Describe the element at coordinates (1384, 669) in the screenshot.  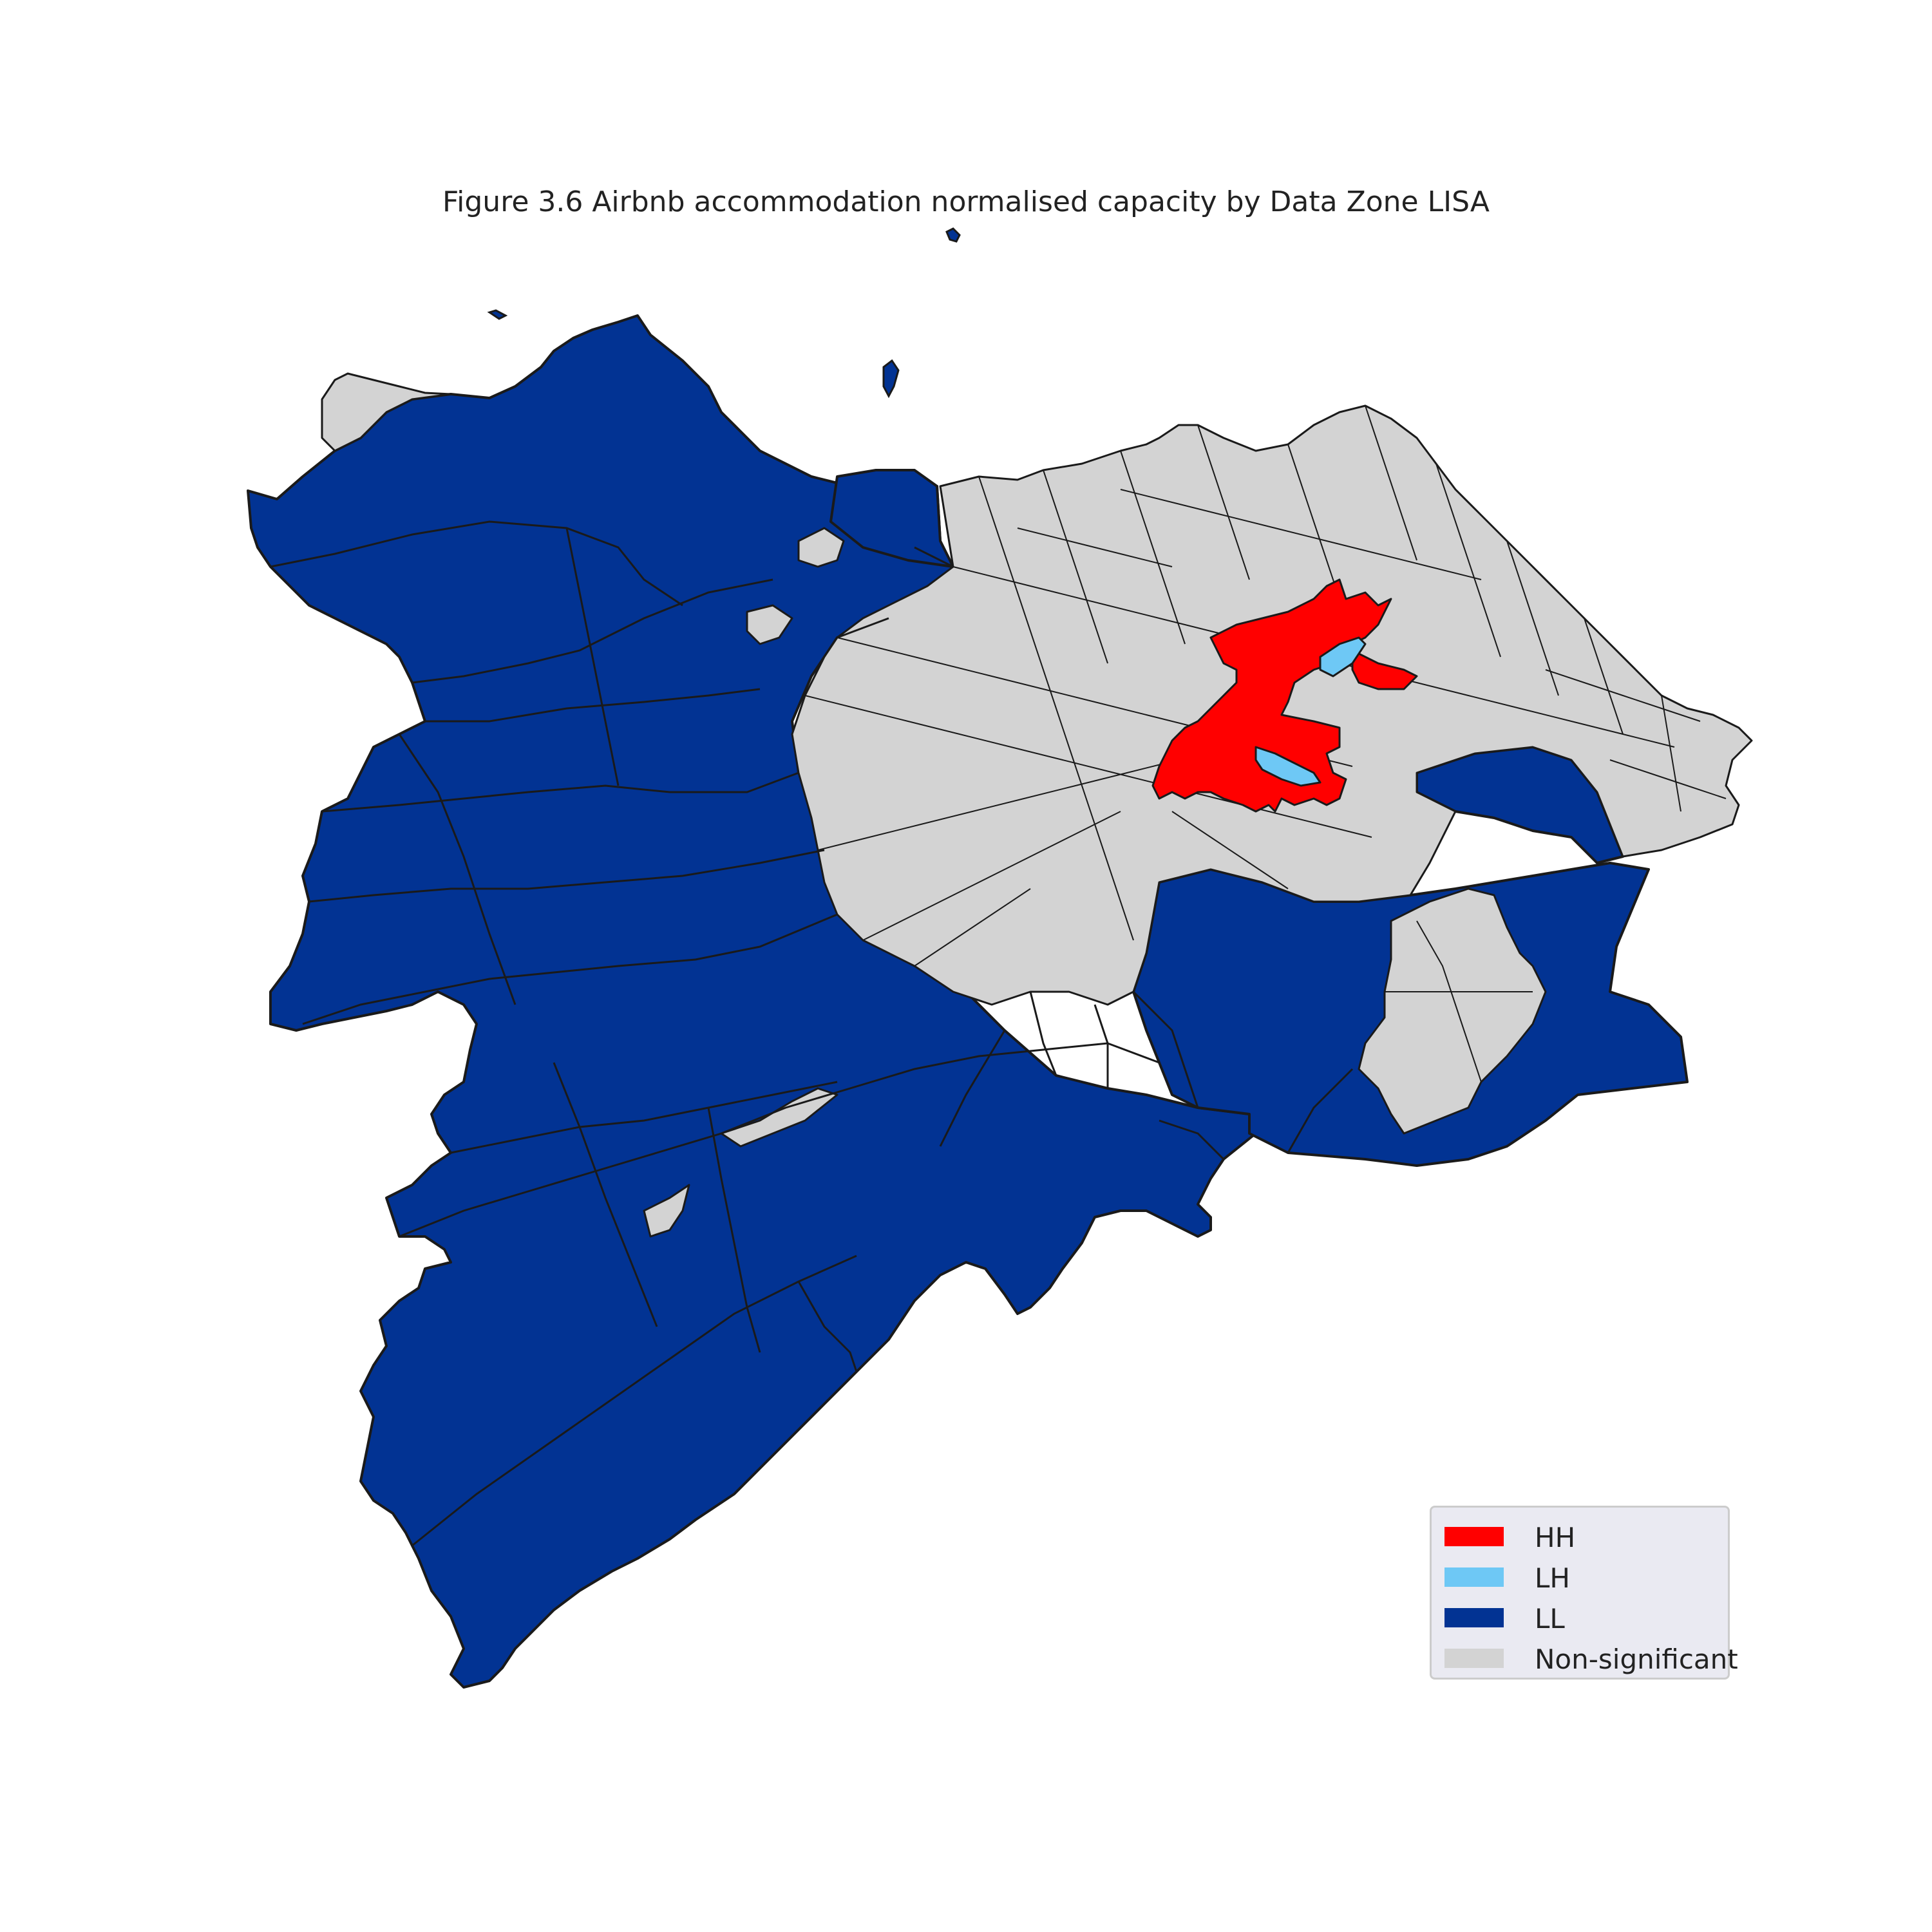
I see `hh-leith-arm` at that location.